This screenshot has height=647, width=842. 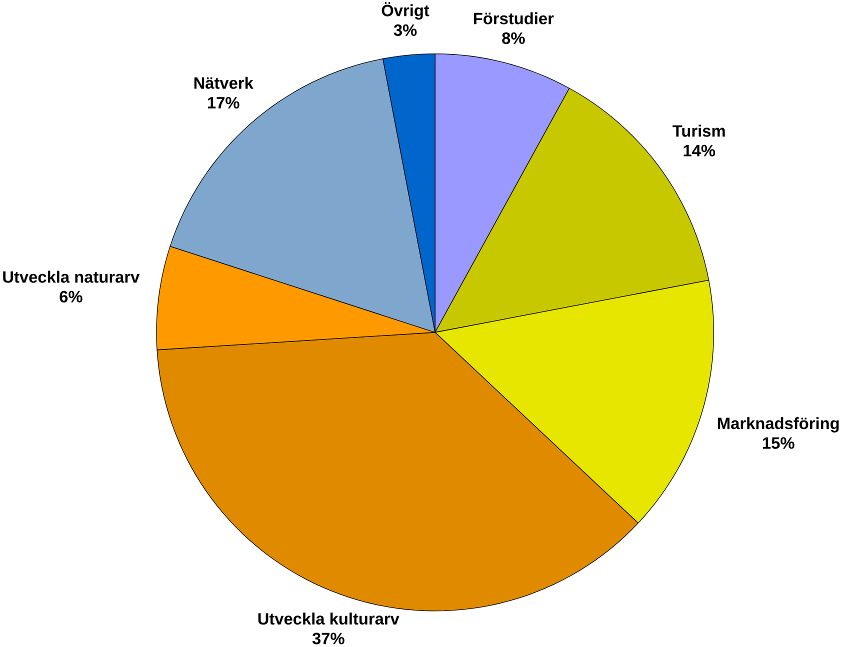 I want to click on data-label: 14%, so click(x=700, y=151).